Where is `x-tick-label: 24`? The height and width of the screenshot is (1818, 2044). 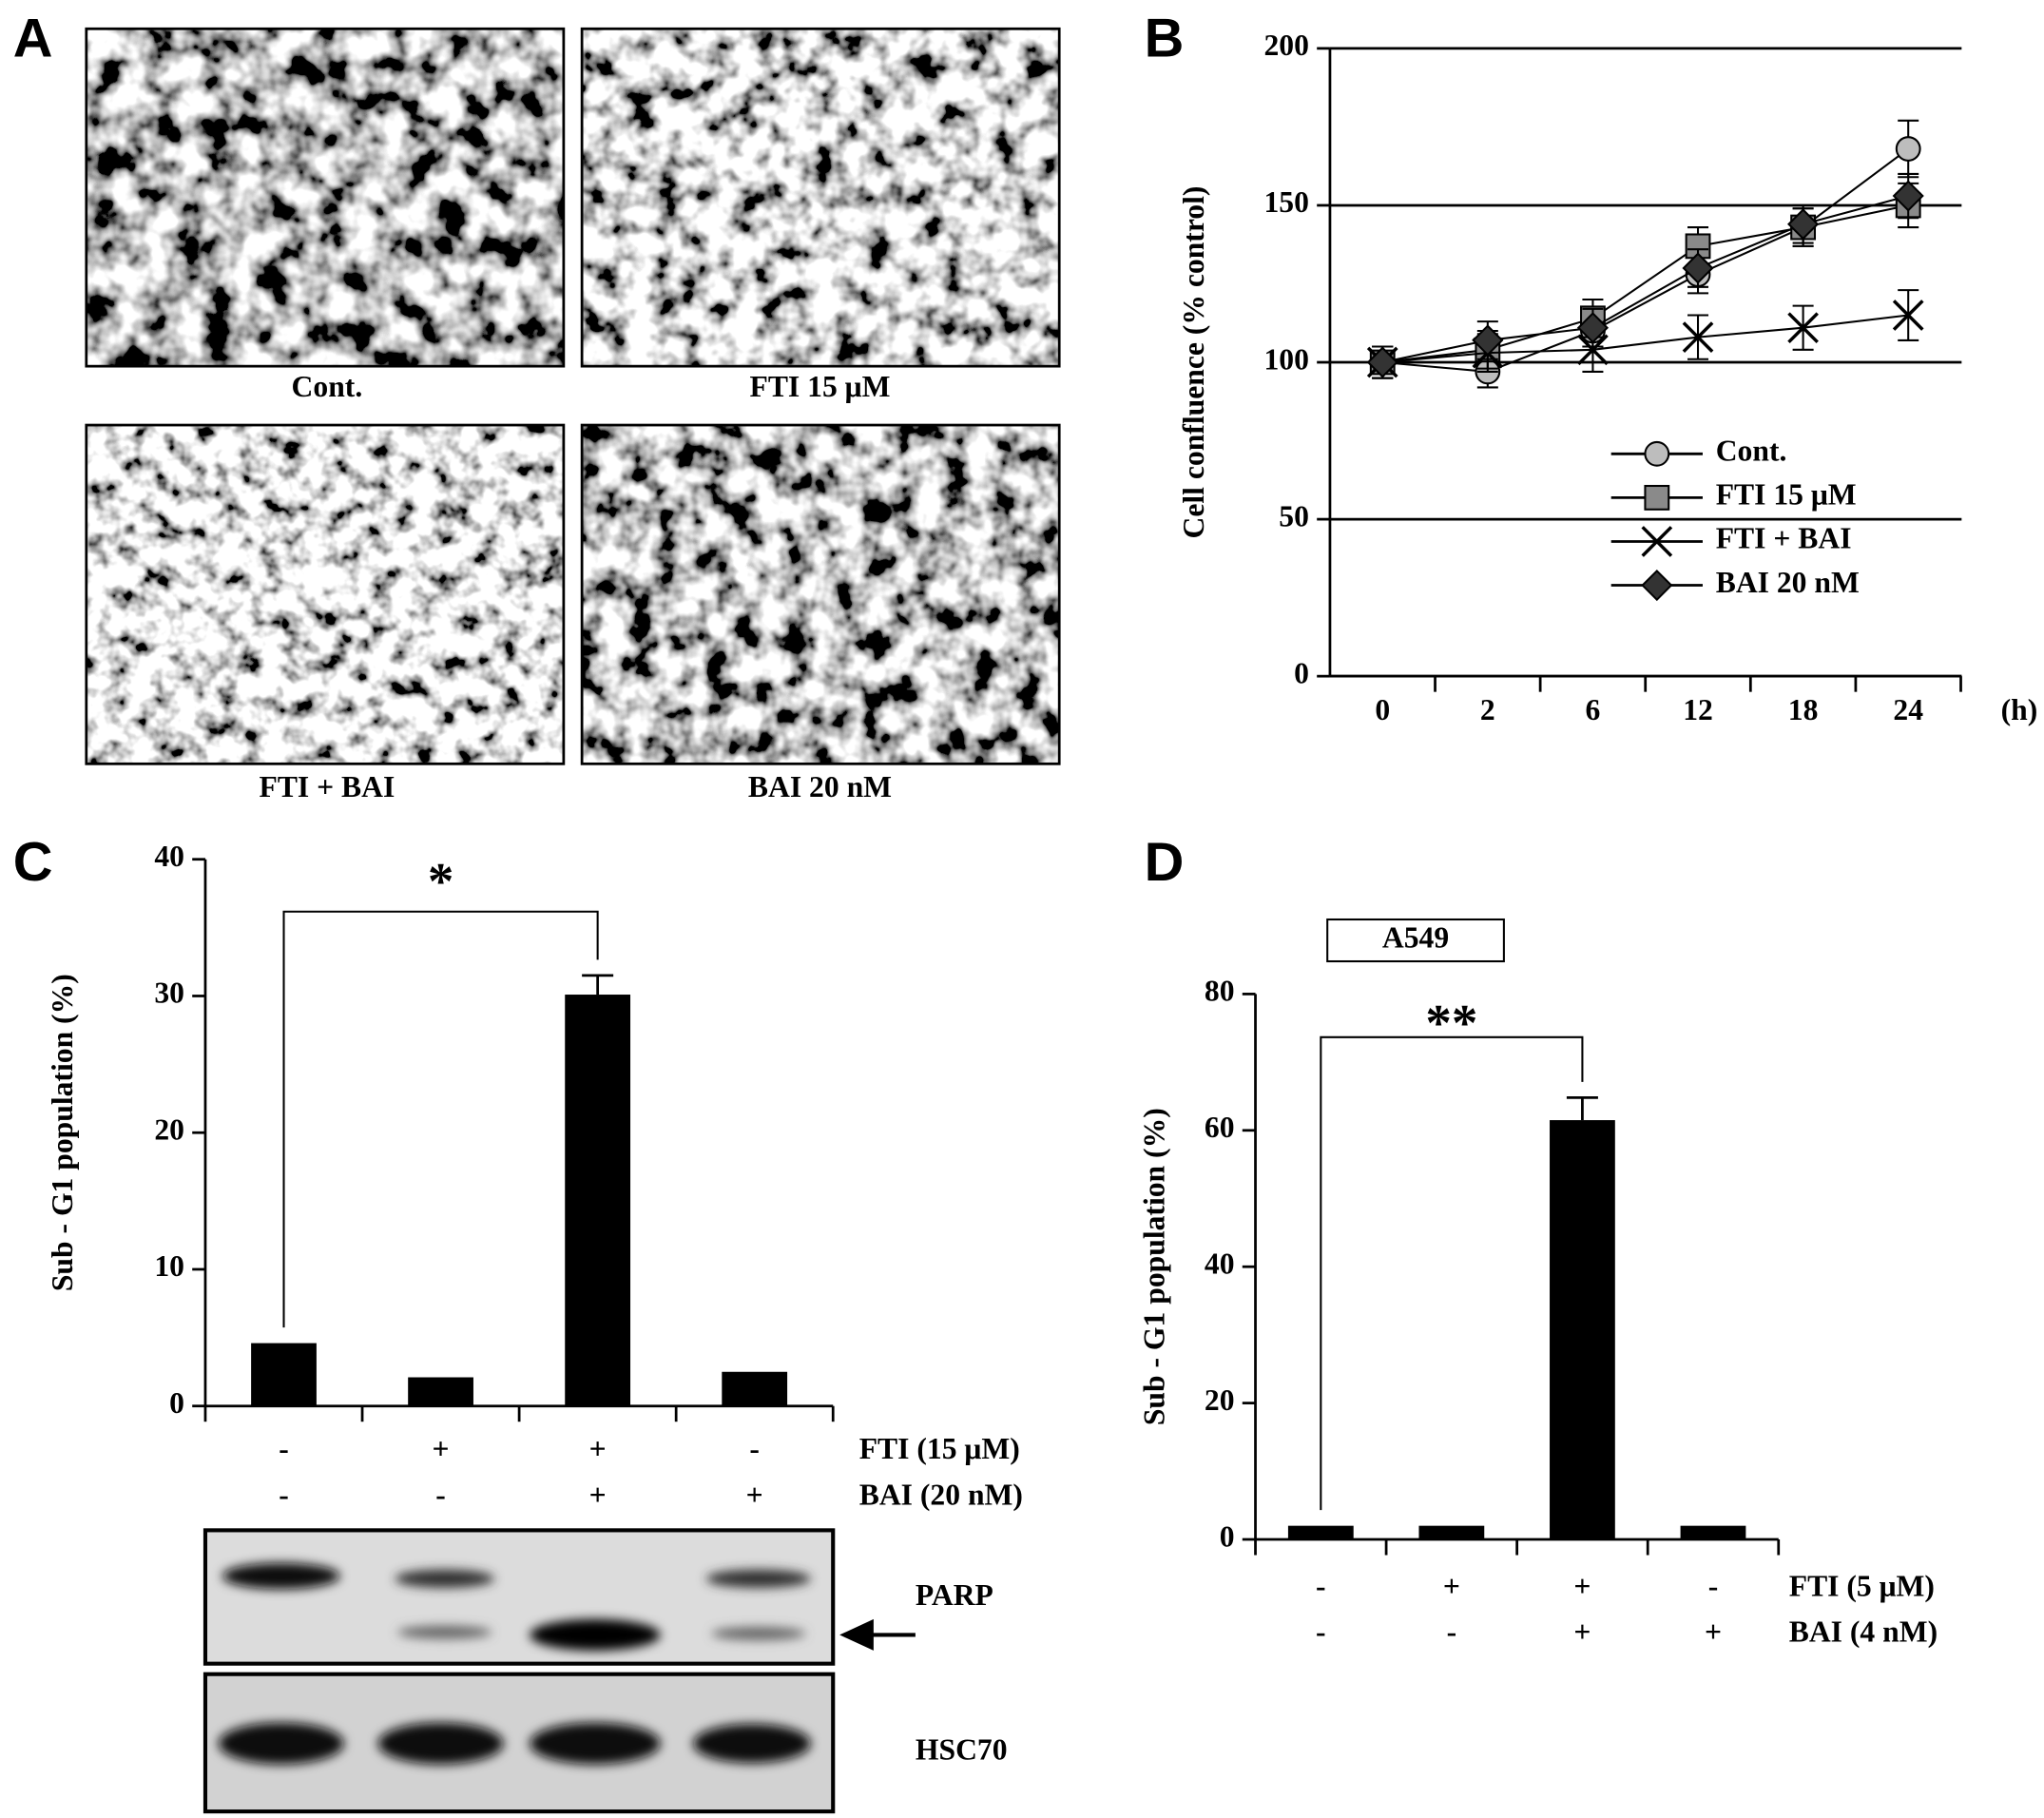 x-tick-label: 24 is located at coordinates (1908, 709).